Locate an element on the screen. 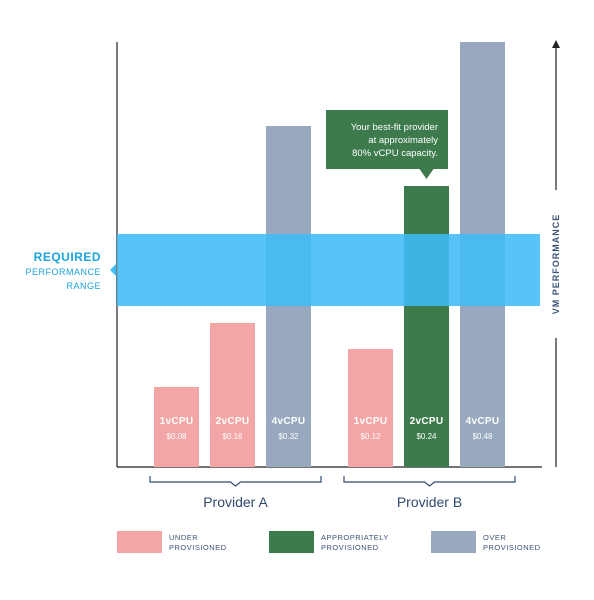 The image size is (594, 600). bar-price: $0.32 is located at coordinates (288, 436).